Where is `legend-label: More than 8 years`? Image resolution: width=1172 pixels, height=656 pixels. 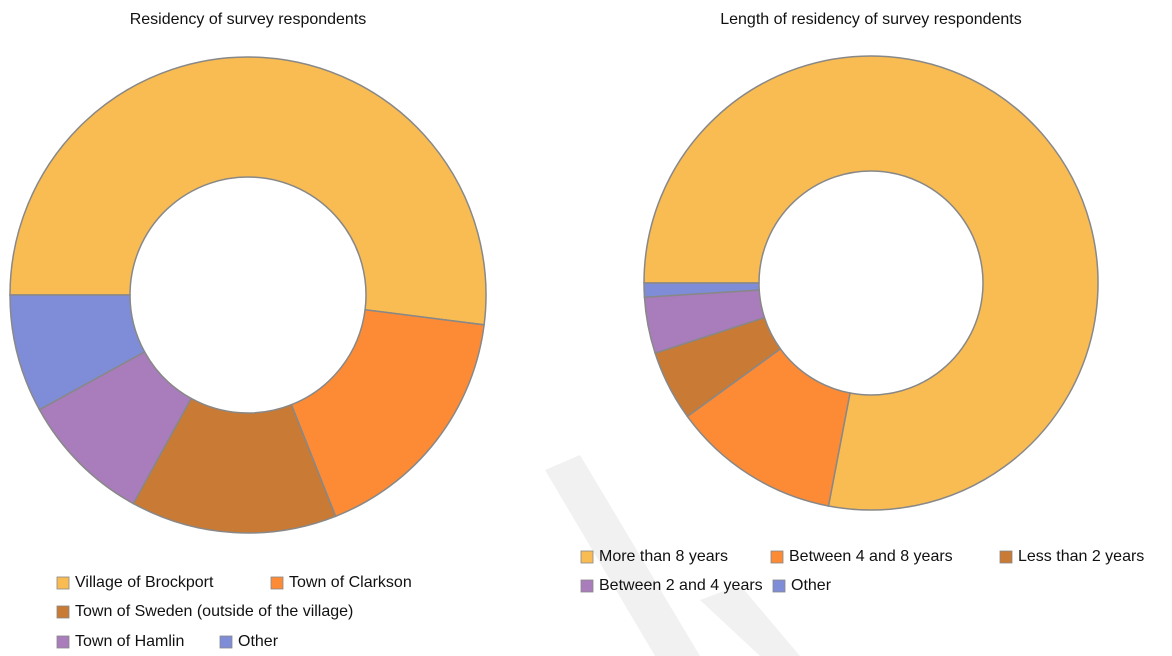
legend-label: More than 8 years is located at coordinates (663, 556).